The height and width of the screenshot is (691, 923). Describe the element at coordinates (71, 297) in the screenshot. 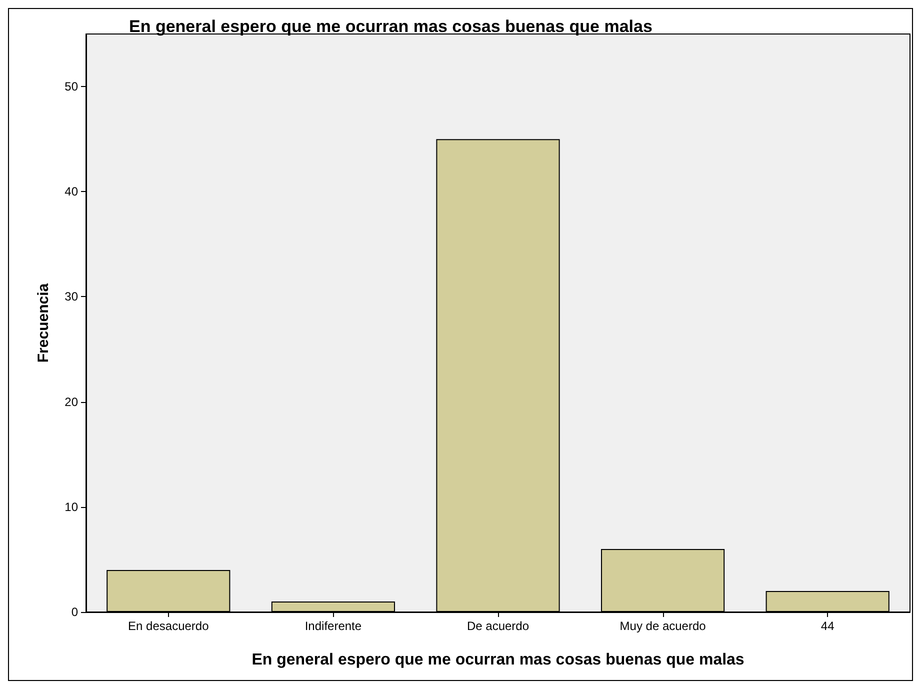

I see `y-tick-label: 30` at that location.